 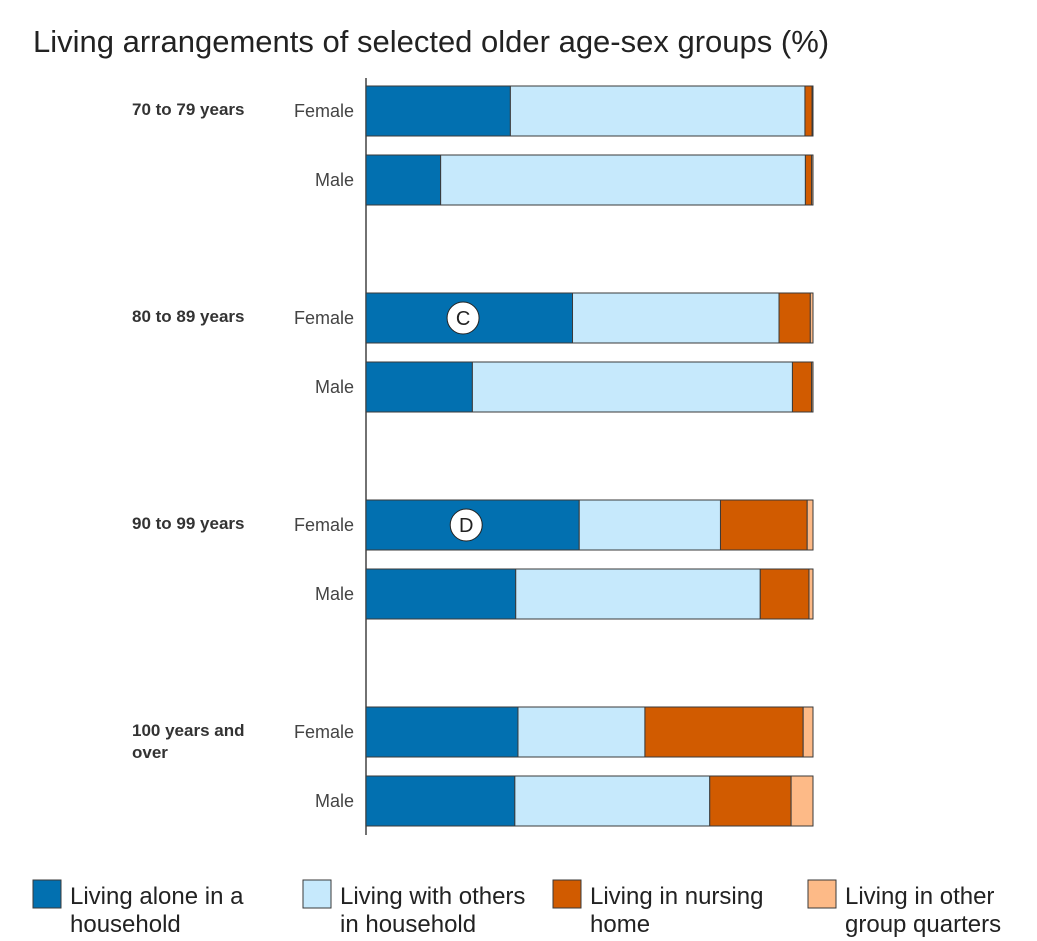 What do you see at coordinates (188, 523) in the screenshot?
I see `group-label: 90 to 99 years` at bounding box center [188, 523].